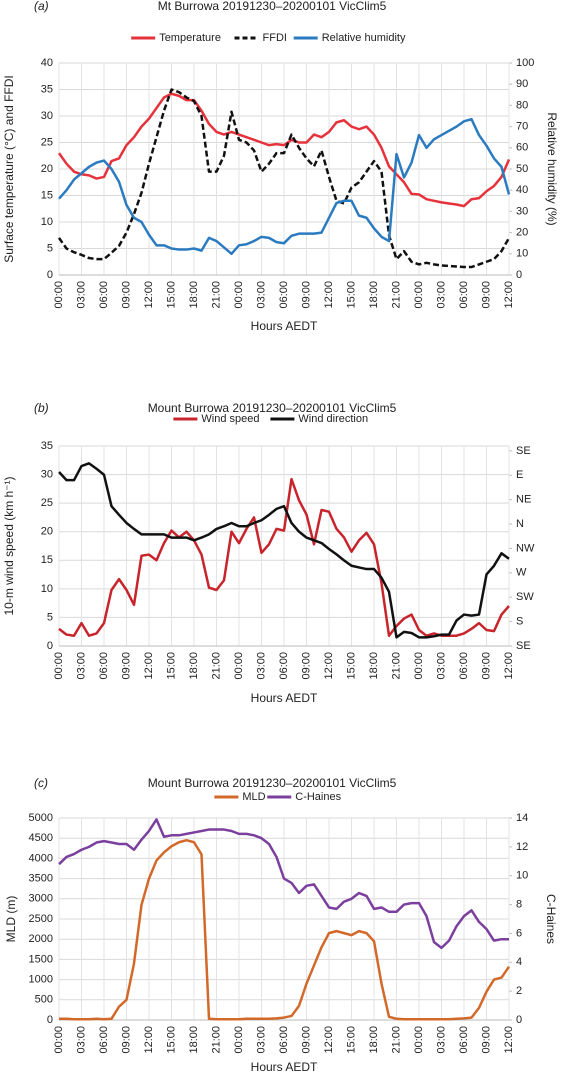 Image resolution: width=561 pixels, height=1081 pixels. I want to click on y-tick-label: 3000, so click(41, 899).